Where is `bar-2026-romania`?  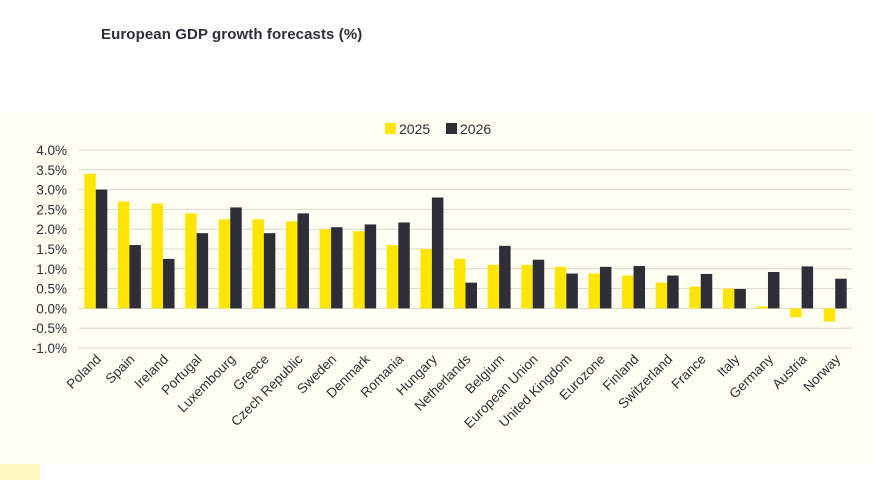 bar-2026-romania is located at coordinates (404, 265).